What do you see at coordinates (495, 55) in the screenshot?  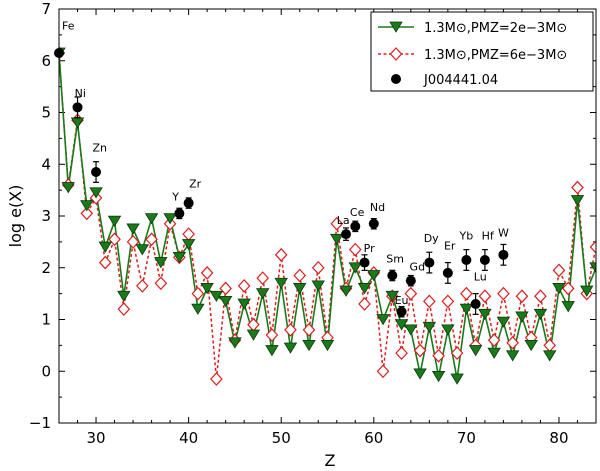 I see `legend-label-series-2: 1.3M⊙,PMZ=6e−3M⊙` at bounding box center [495, 55].